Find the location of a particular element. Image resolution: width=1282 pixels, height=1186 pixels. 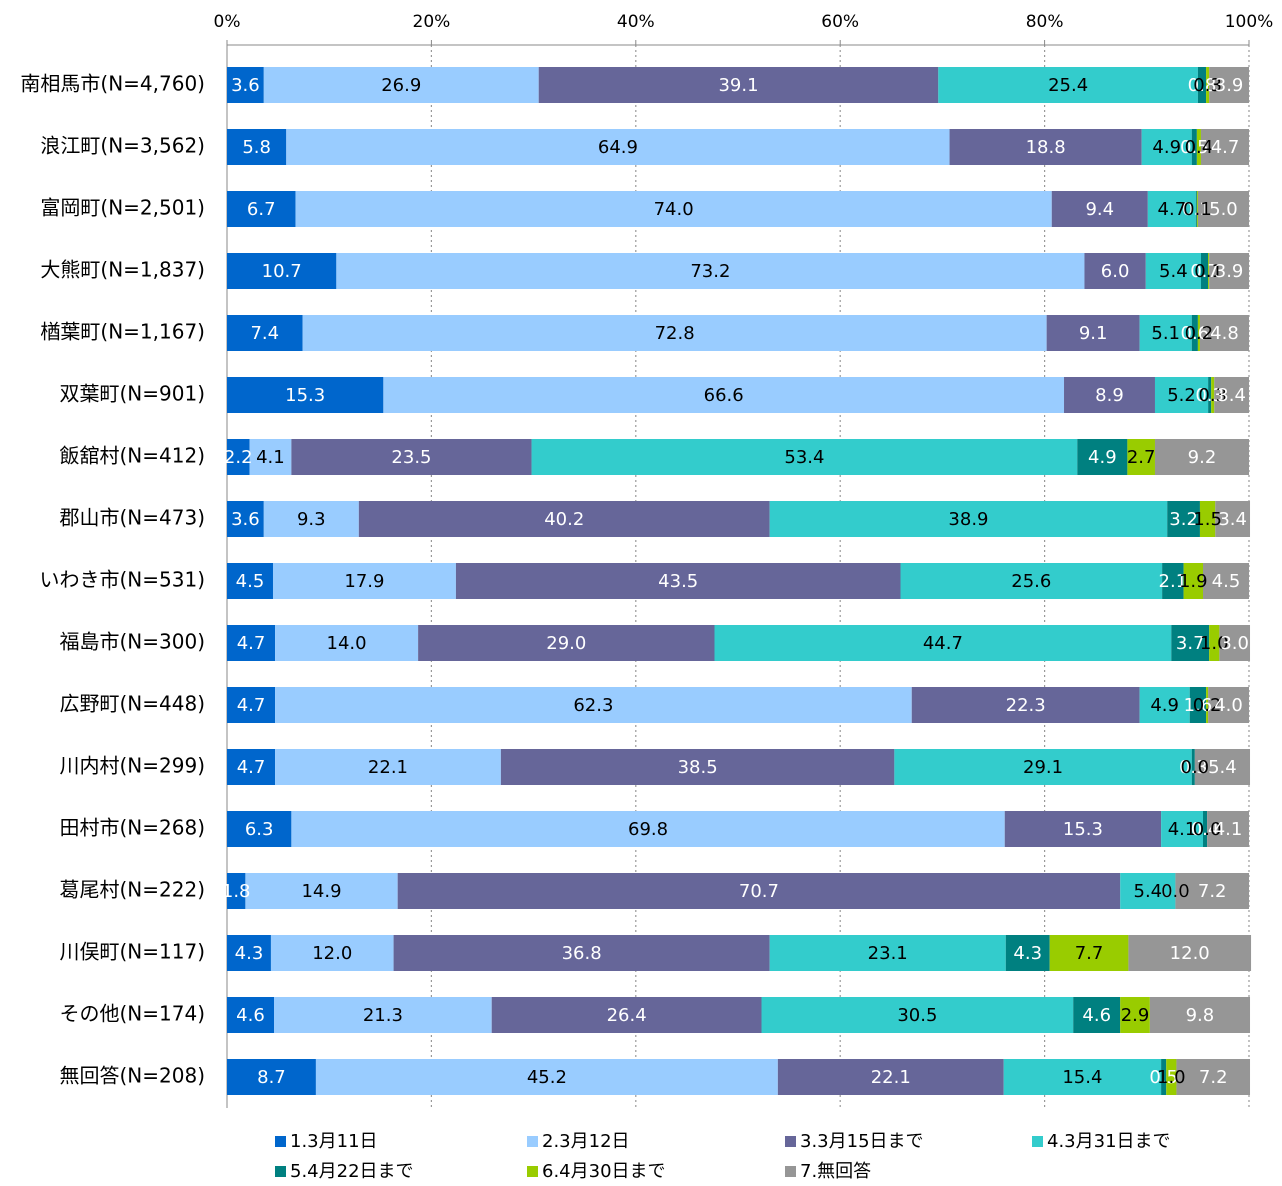

value-label: 3.7 is located at coordinates (1190, 643).